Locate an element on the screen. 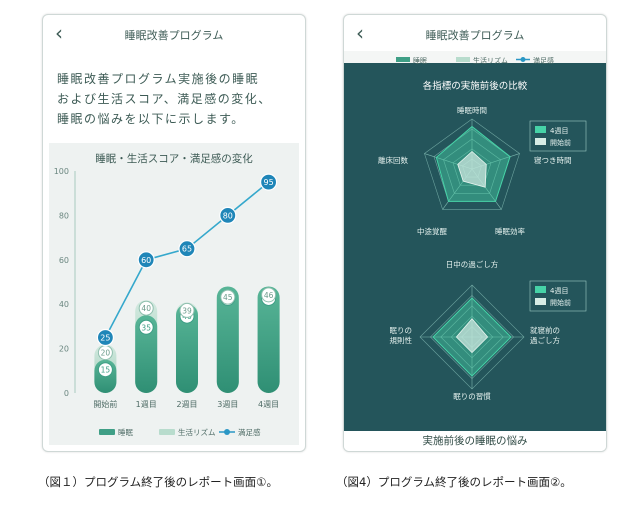  rhythm-value-label: 46 is located at coordinates (269, 295).